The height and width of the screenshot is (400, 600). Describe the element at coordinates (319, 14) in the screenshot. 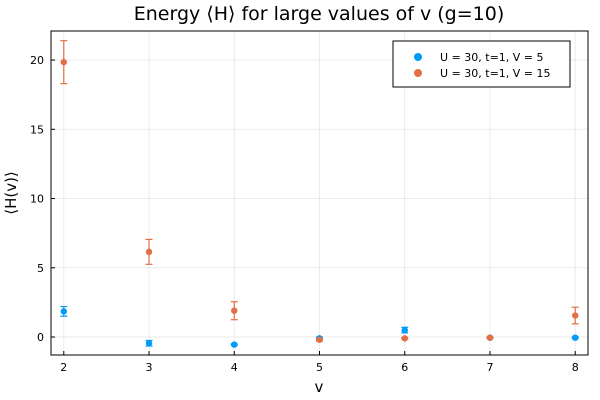

I see `chart-title: Energy ⟨H⟩ for large values of v (g=10)` at that location.